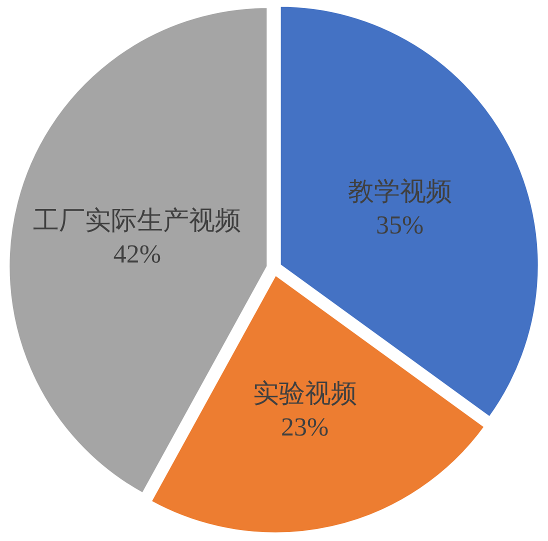  I want to click on data-label: 23%, so click(304, 427).